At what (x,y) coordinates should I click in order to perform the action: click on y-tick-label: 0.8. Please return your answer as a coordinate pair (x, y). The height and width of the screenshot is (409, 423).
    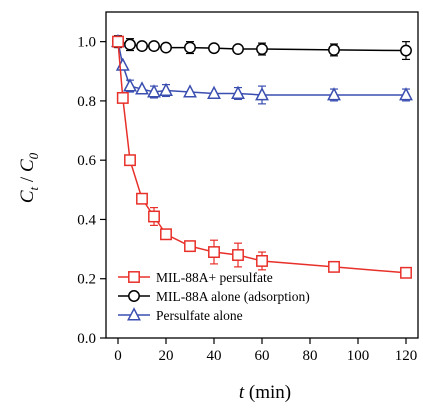
    Looking at the image, I should click on (86, 102).